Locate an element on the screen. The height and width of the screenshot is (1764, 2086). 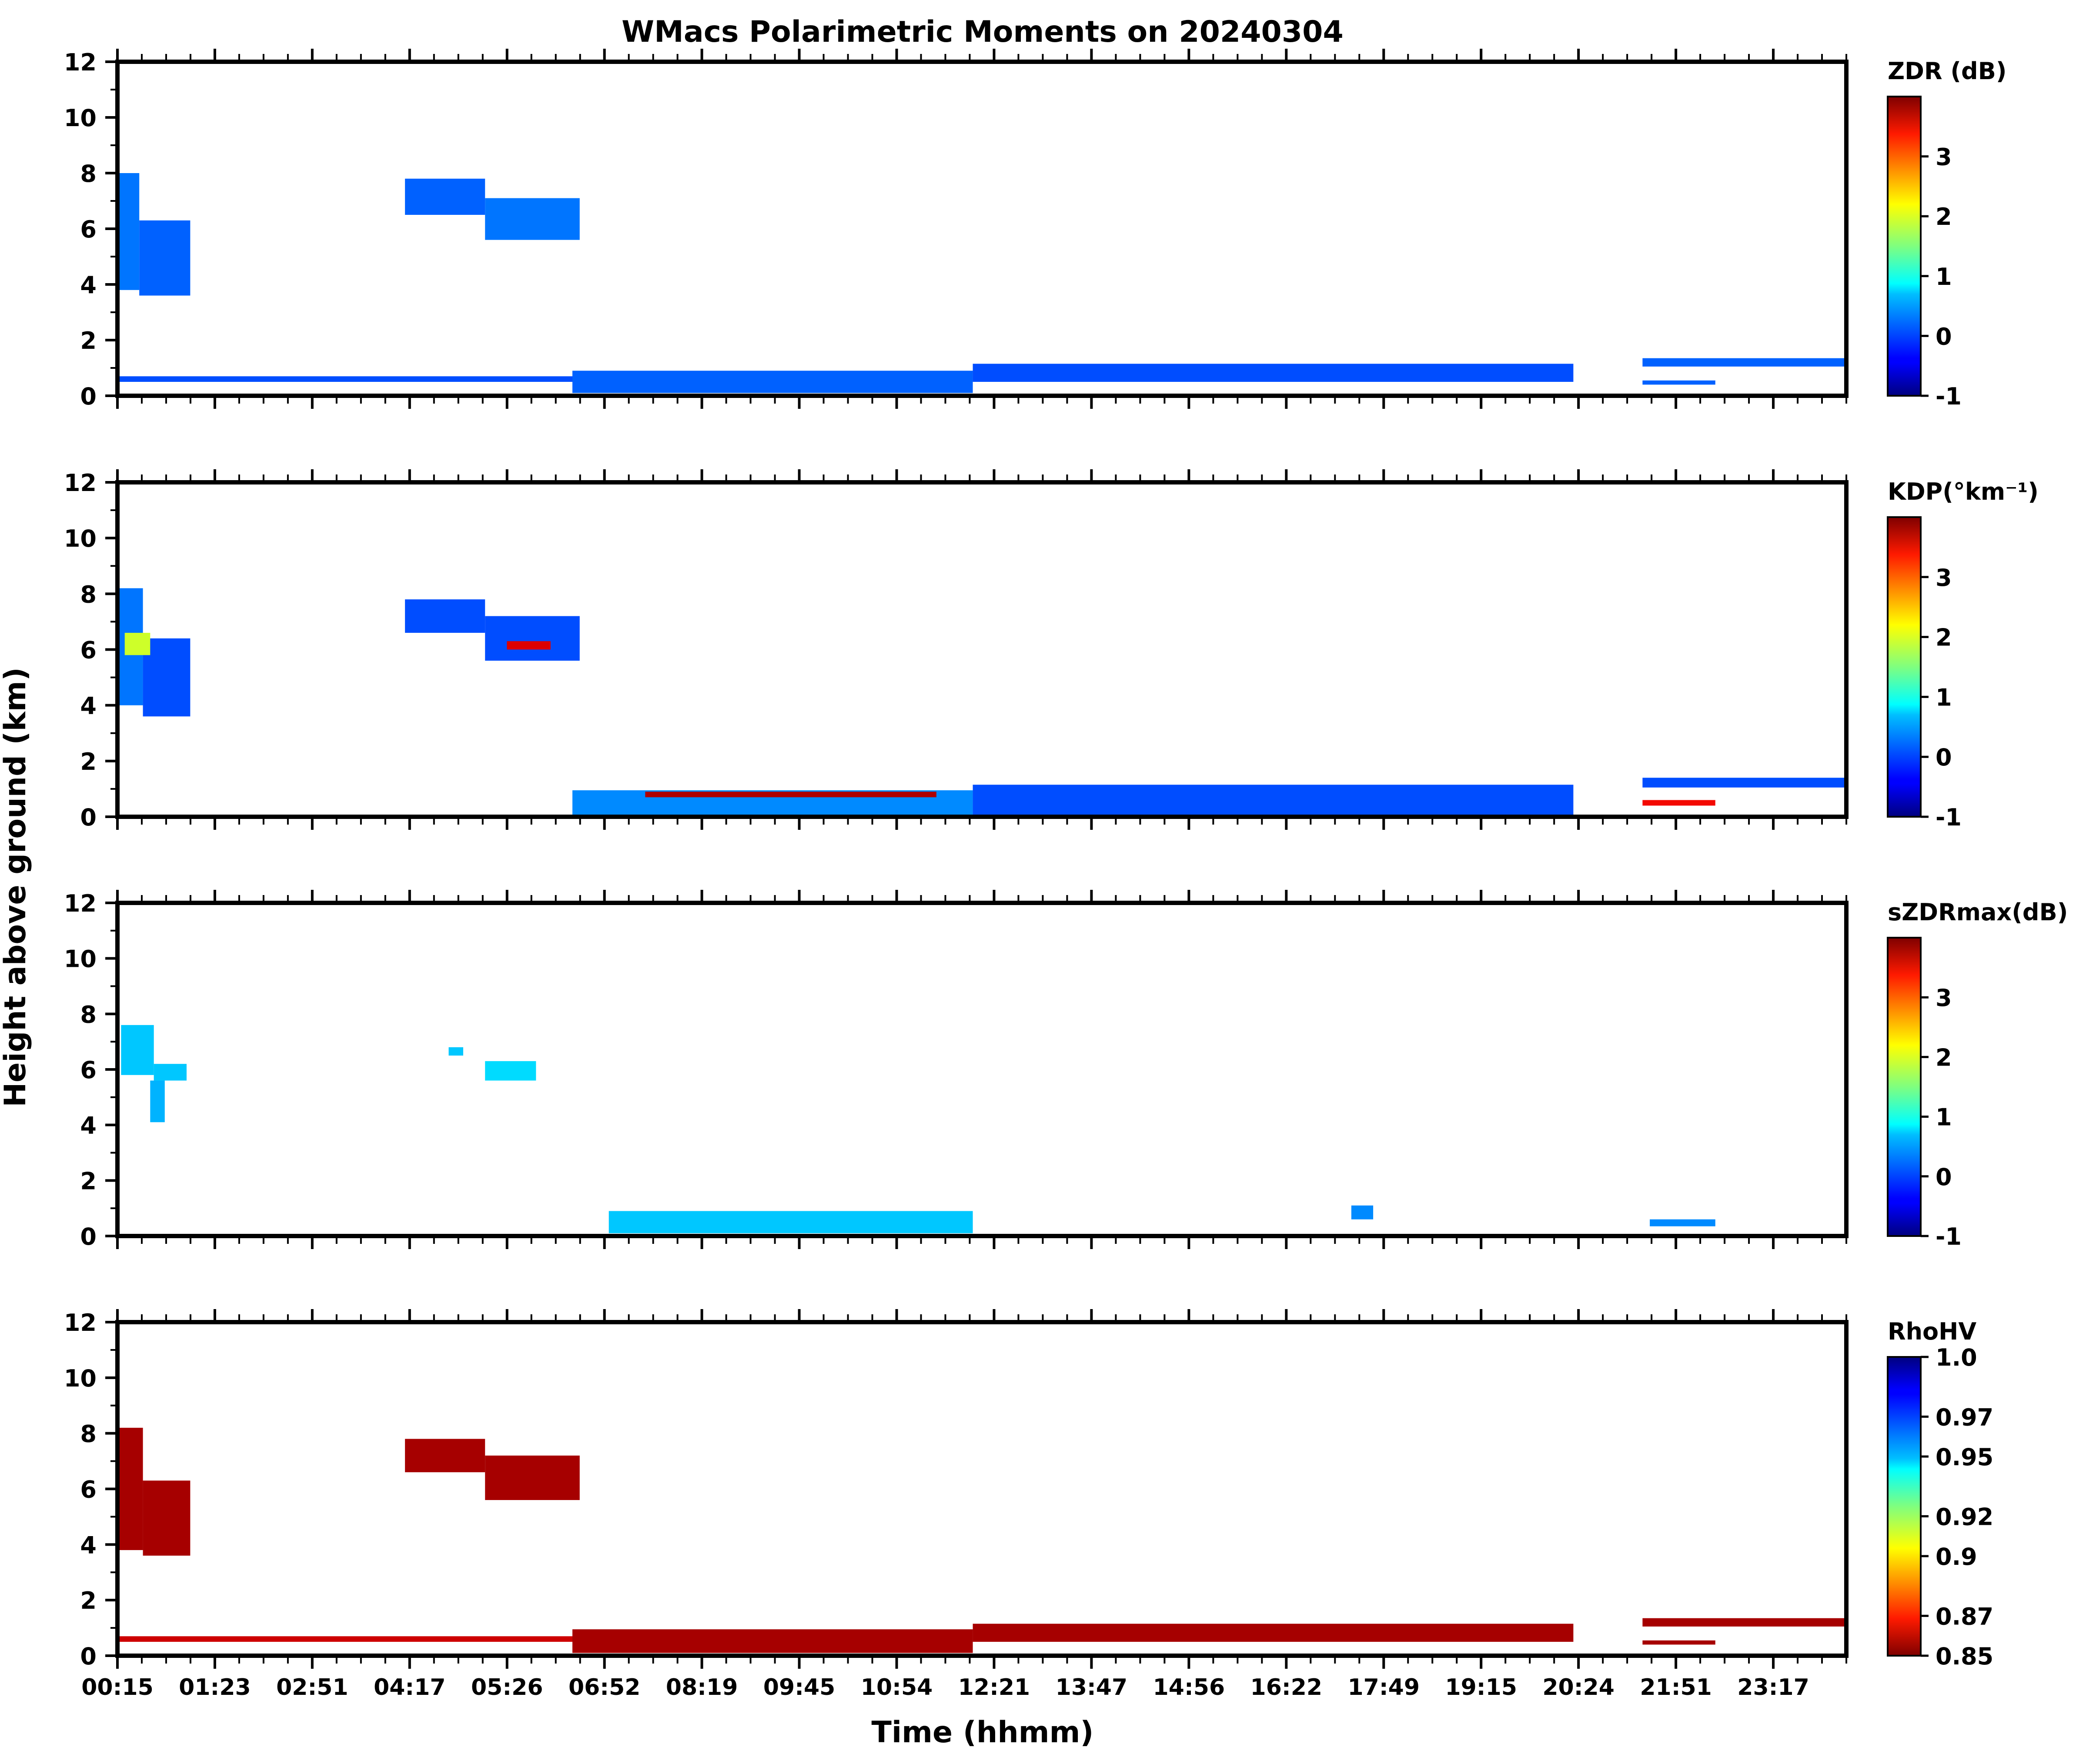
x-tick-label: 06:52 is located at coordinates (604, 1687).